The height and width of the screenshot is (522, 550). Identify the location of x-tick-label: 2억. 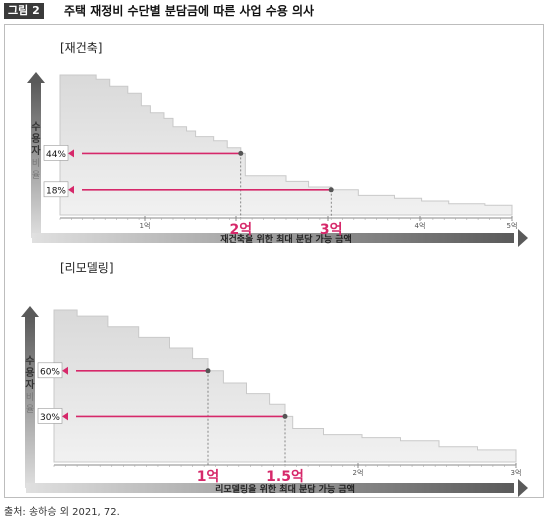
(358, 473).